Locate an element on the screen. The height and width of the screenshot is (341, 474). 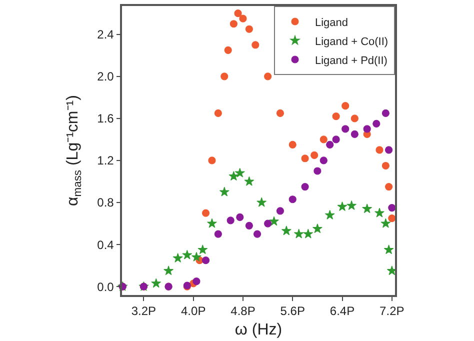
y-tick-label: 0.0 is located at coordinates (105, 287).